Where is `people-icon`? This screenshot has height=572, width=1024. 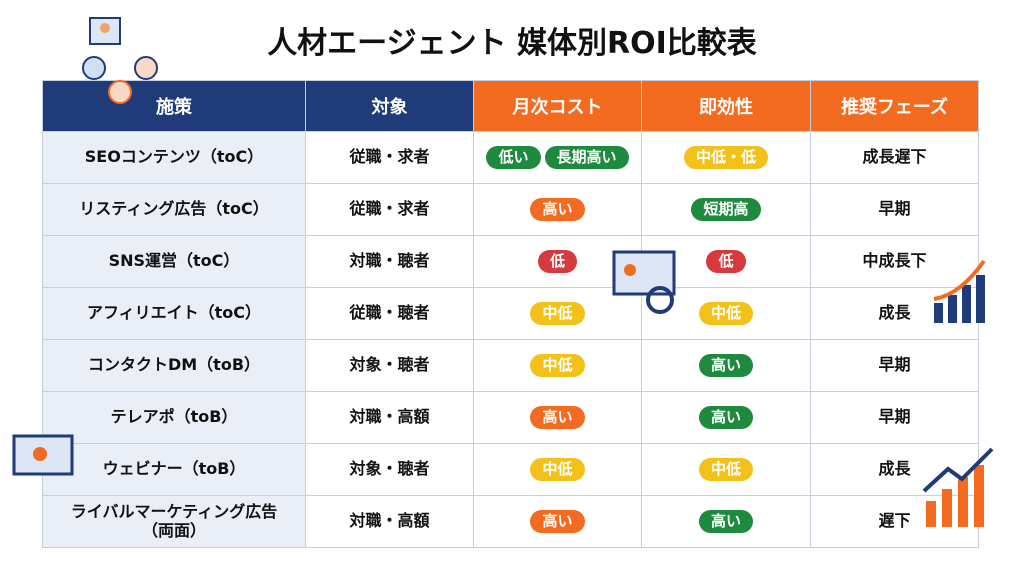
people-icon is located at coordinates (120, 60).